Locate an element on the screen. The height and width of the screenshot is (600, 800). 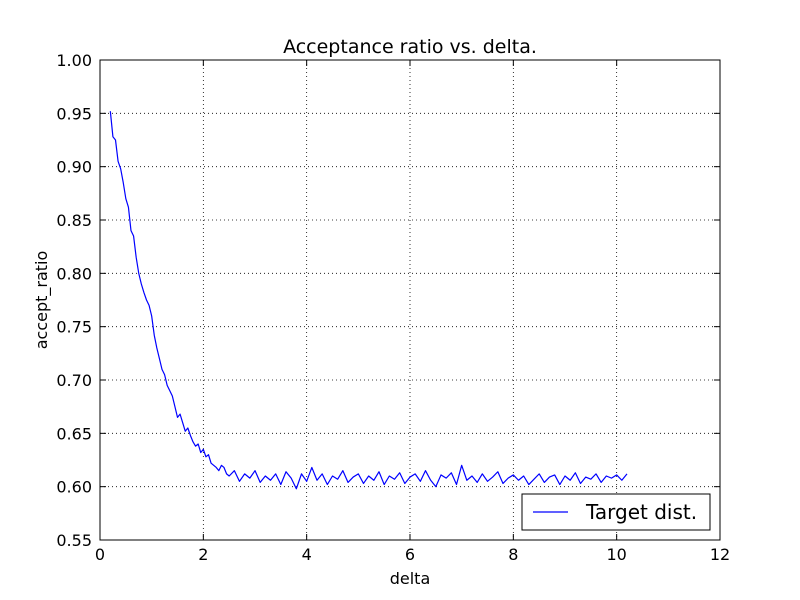
y-tick-label: 1.00 is located at coordinates (74, 60).